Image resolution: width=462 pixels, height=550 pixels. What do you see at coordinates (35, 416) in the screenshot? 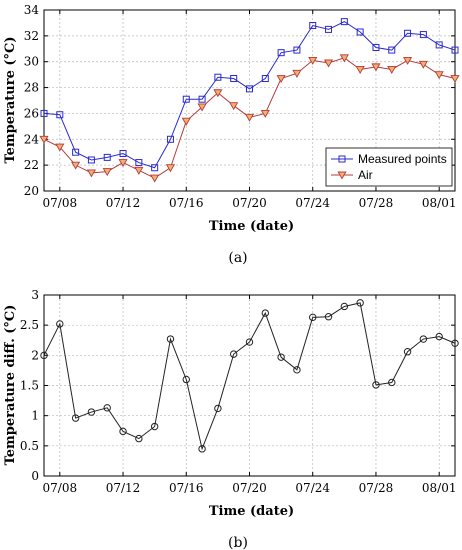
I see `chart-b-ytick-label-2: 1` at bounding box center [35, 416].